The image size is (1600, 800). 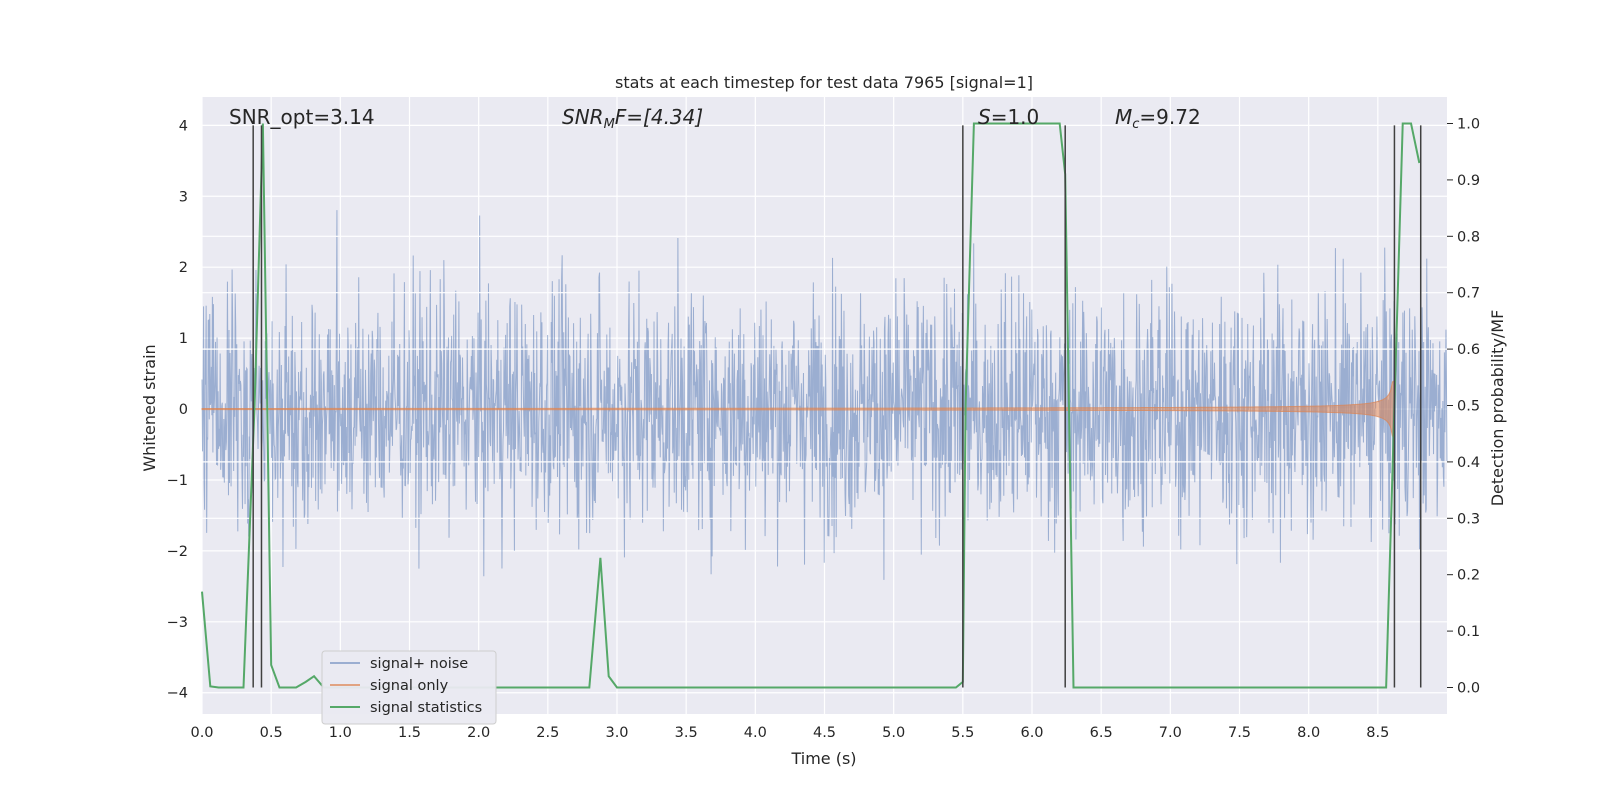 What do you see at coordinates (271, 733) in the screenshot?
I see `x-tick-label: 0.5` at bounding box center [271, 733].